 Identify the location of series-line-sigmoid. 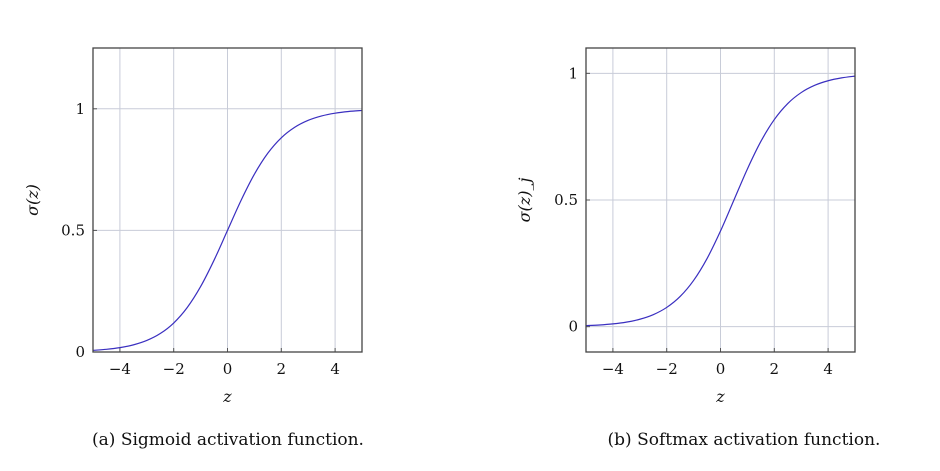
(227, 230).